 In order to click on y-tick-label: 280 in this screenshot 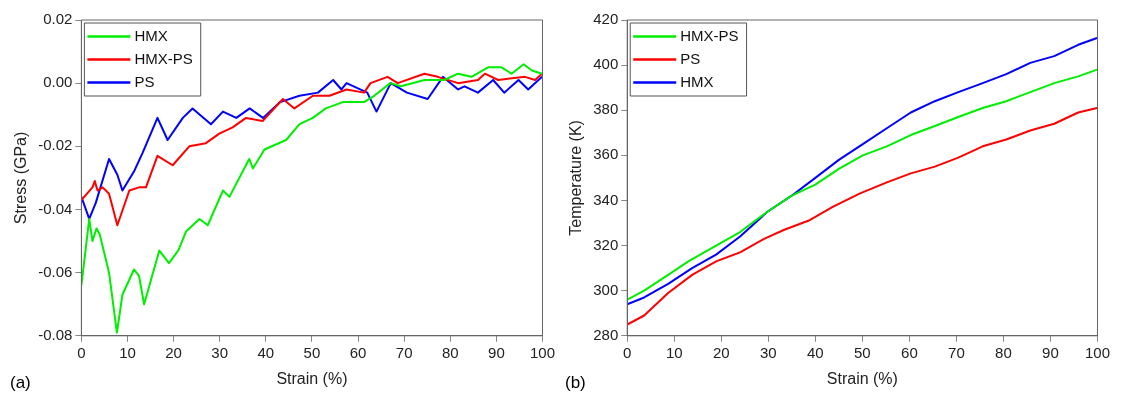, I will do `click(606, 334)`.